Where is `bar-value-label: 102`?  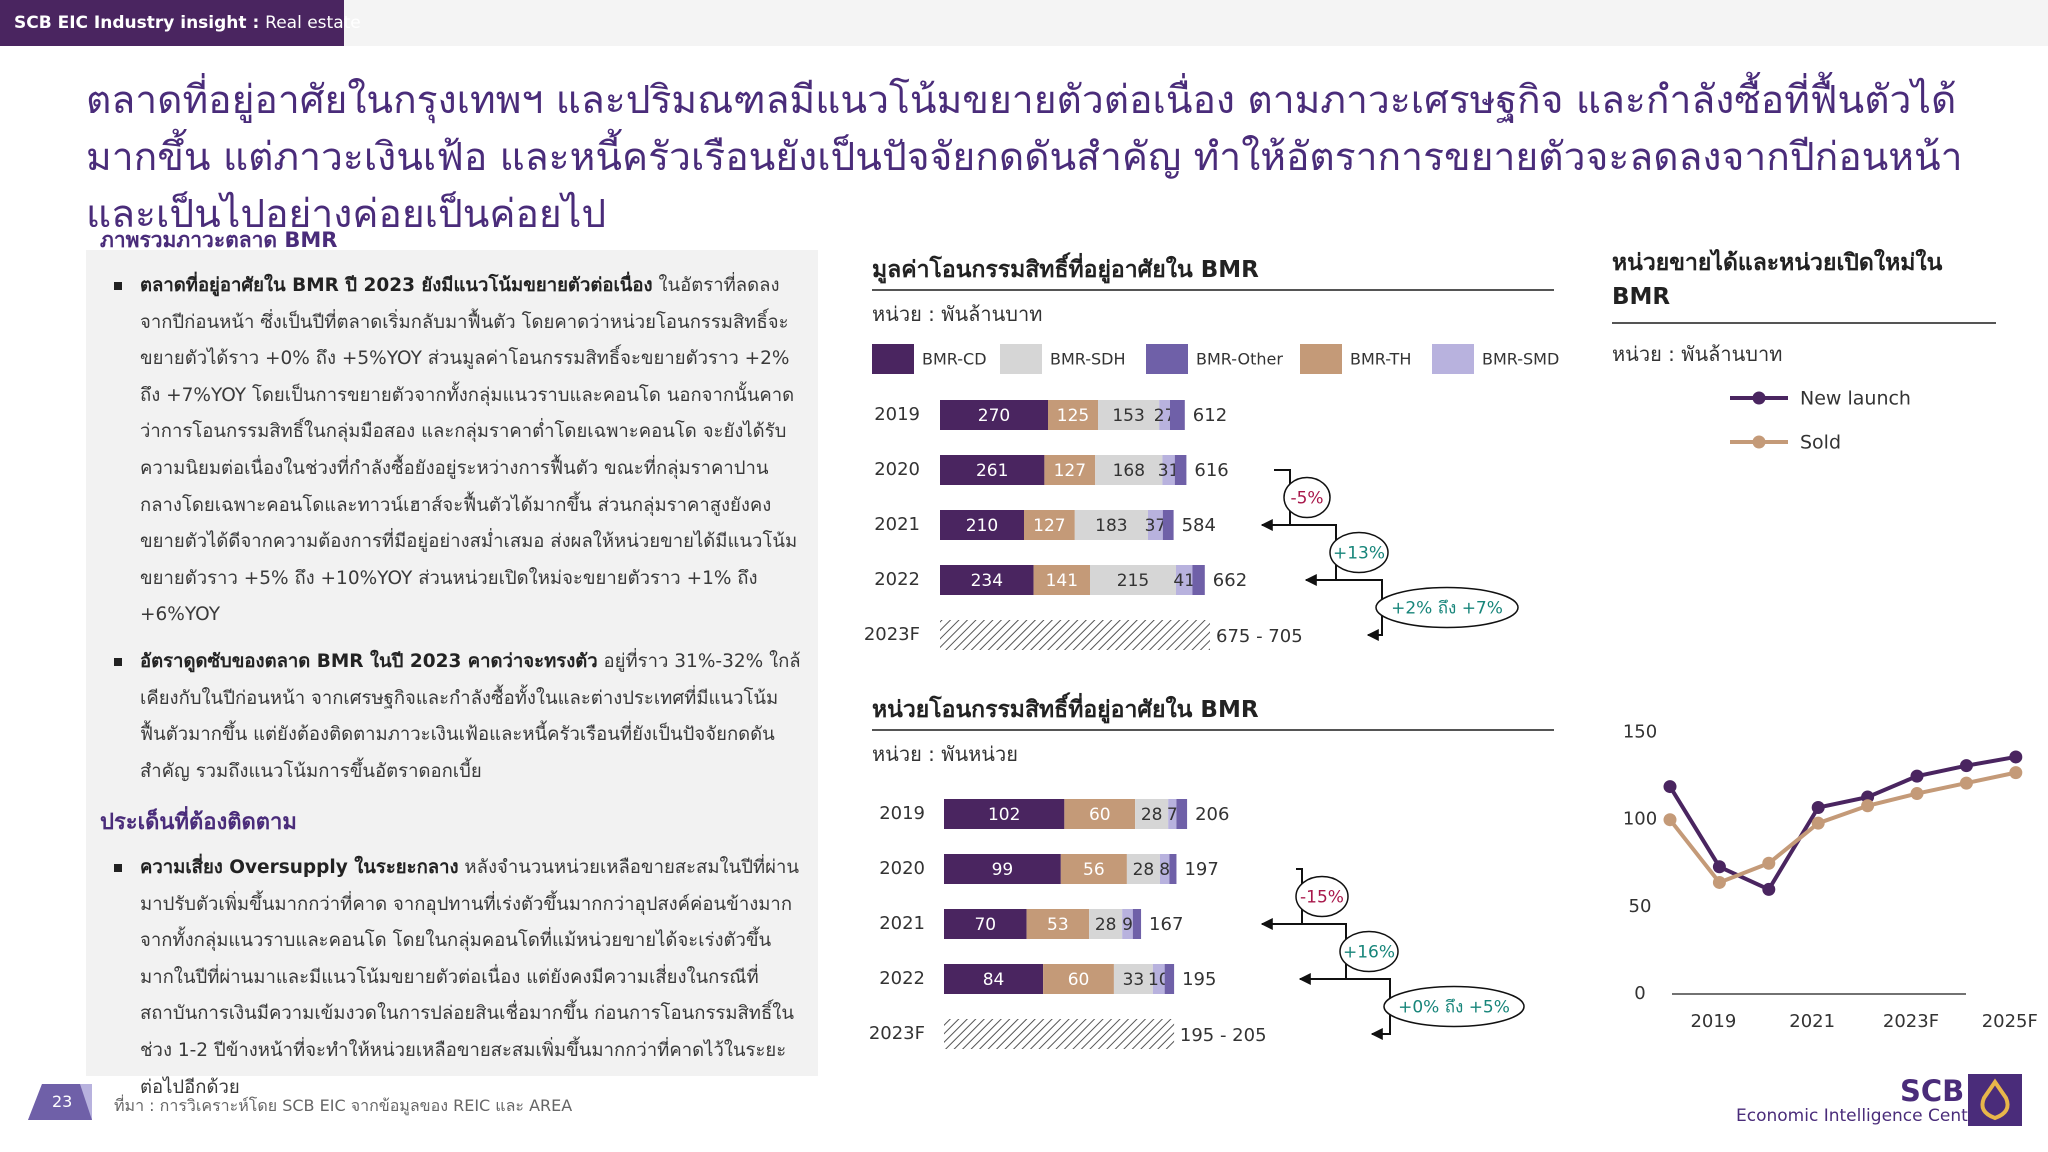
bar-value-label: 102 is located at coordinates (1004, 815).